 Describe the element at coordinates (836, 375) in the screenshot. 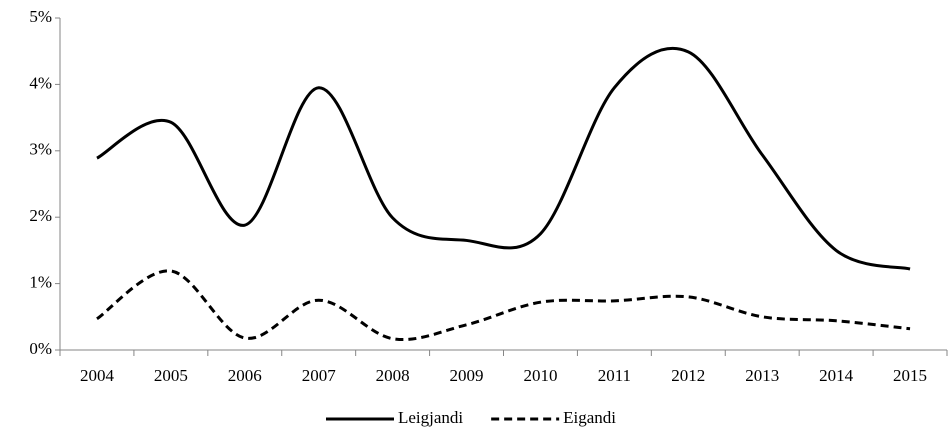

I see `x-tick-label: 2014` at that location.